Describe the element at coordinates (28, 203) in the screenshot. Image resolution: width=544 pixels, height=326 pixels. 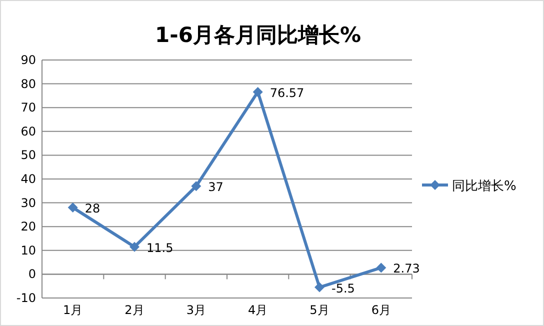
I see `y-tick-label: 30` at that location.